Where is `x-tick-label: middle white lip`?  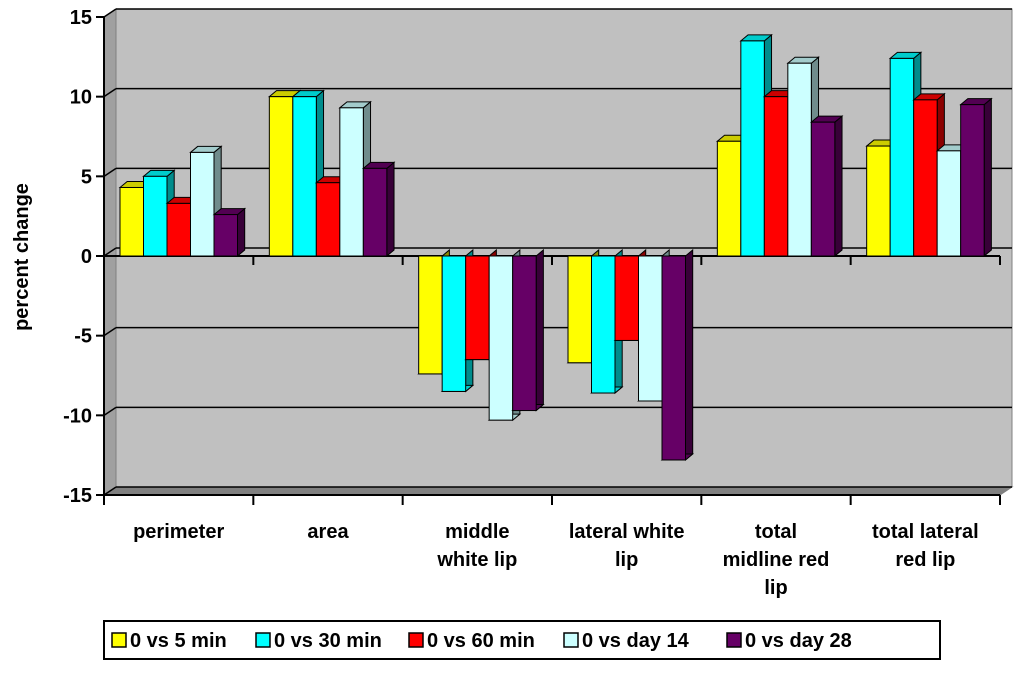 x-tick-label: middle white lip is located at coordinates (476, 546).